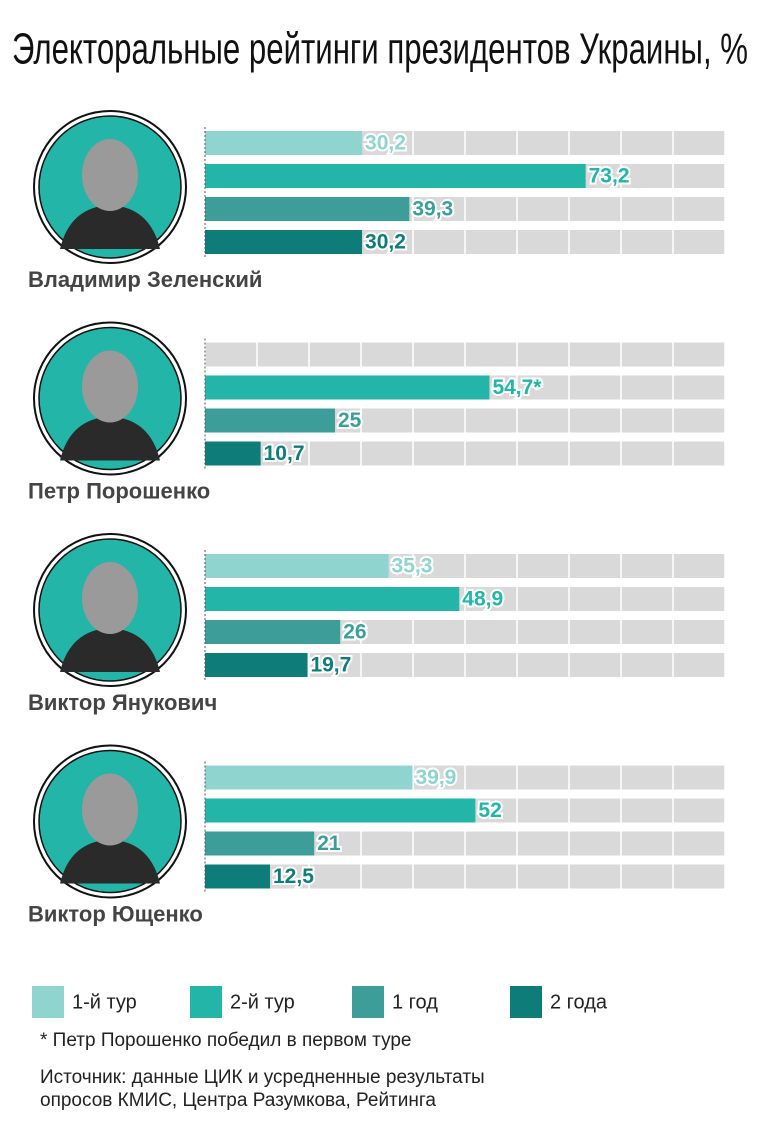  I want to click on value-label: 54,7*, so click(517, 387).